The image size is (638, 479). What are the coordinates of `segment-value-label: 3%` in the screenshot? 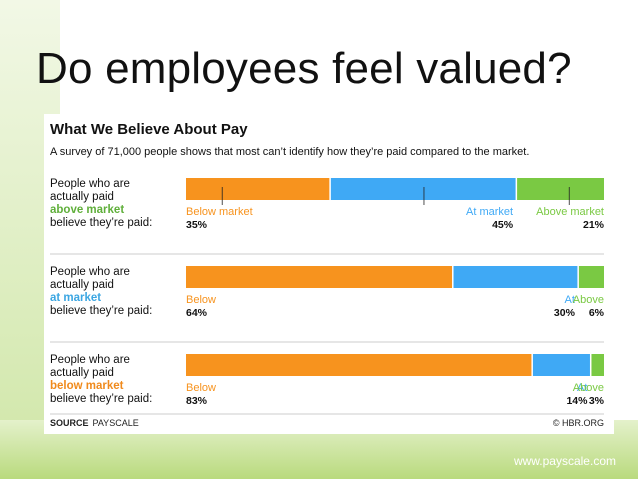 It's located at (597, 401).